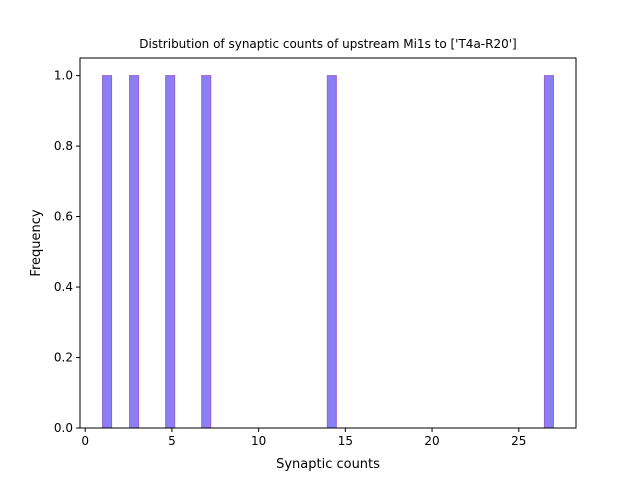 This screenshot has height=480, width=640. Describe the element at coordinates (303, 438) in the screenshot. I see `x-axis: 0 5 10 15 20 25` at that location.